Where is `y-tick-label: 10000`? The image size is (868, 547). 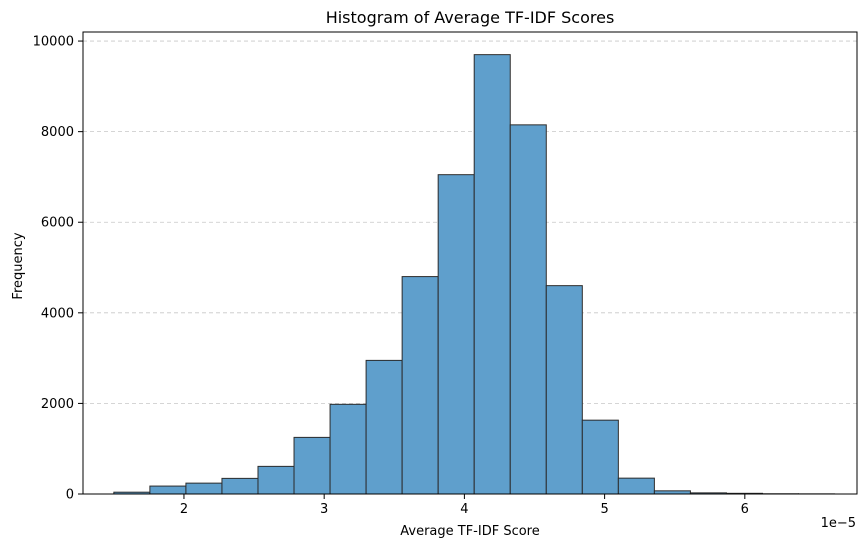 y-tick-label: 10000 is located at coordinates (53, 42).